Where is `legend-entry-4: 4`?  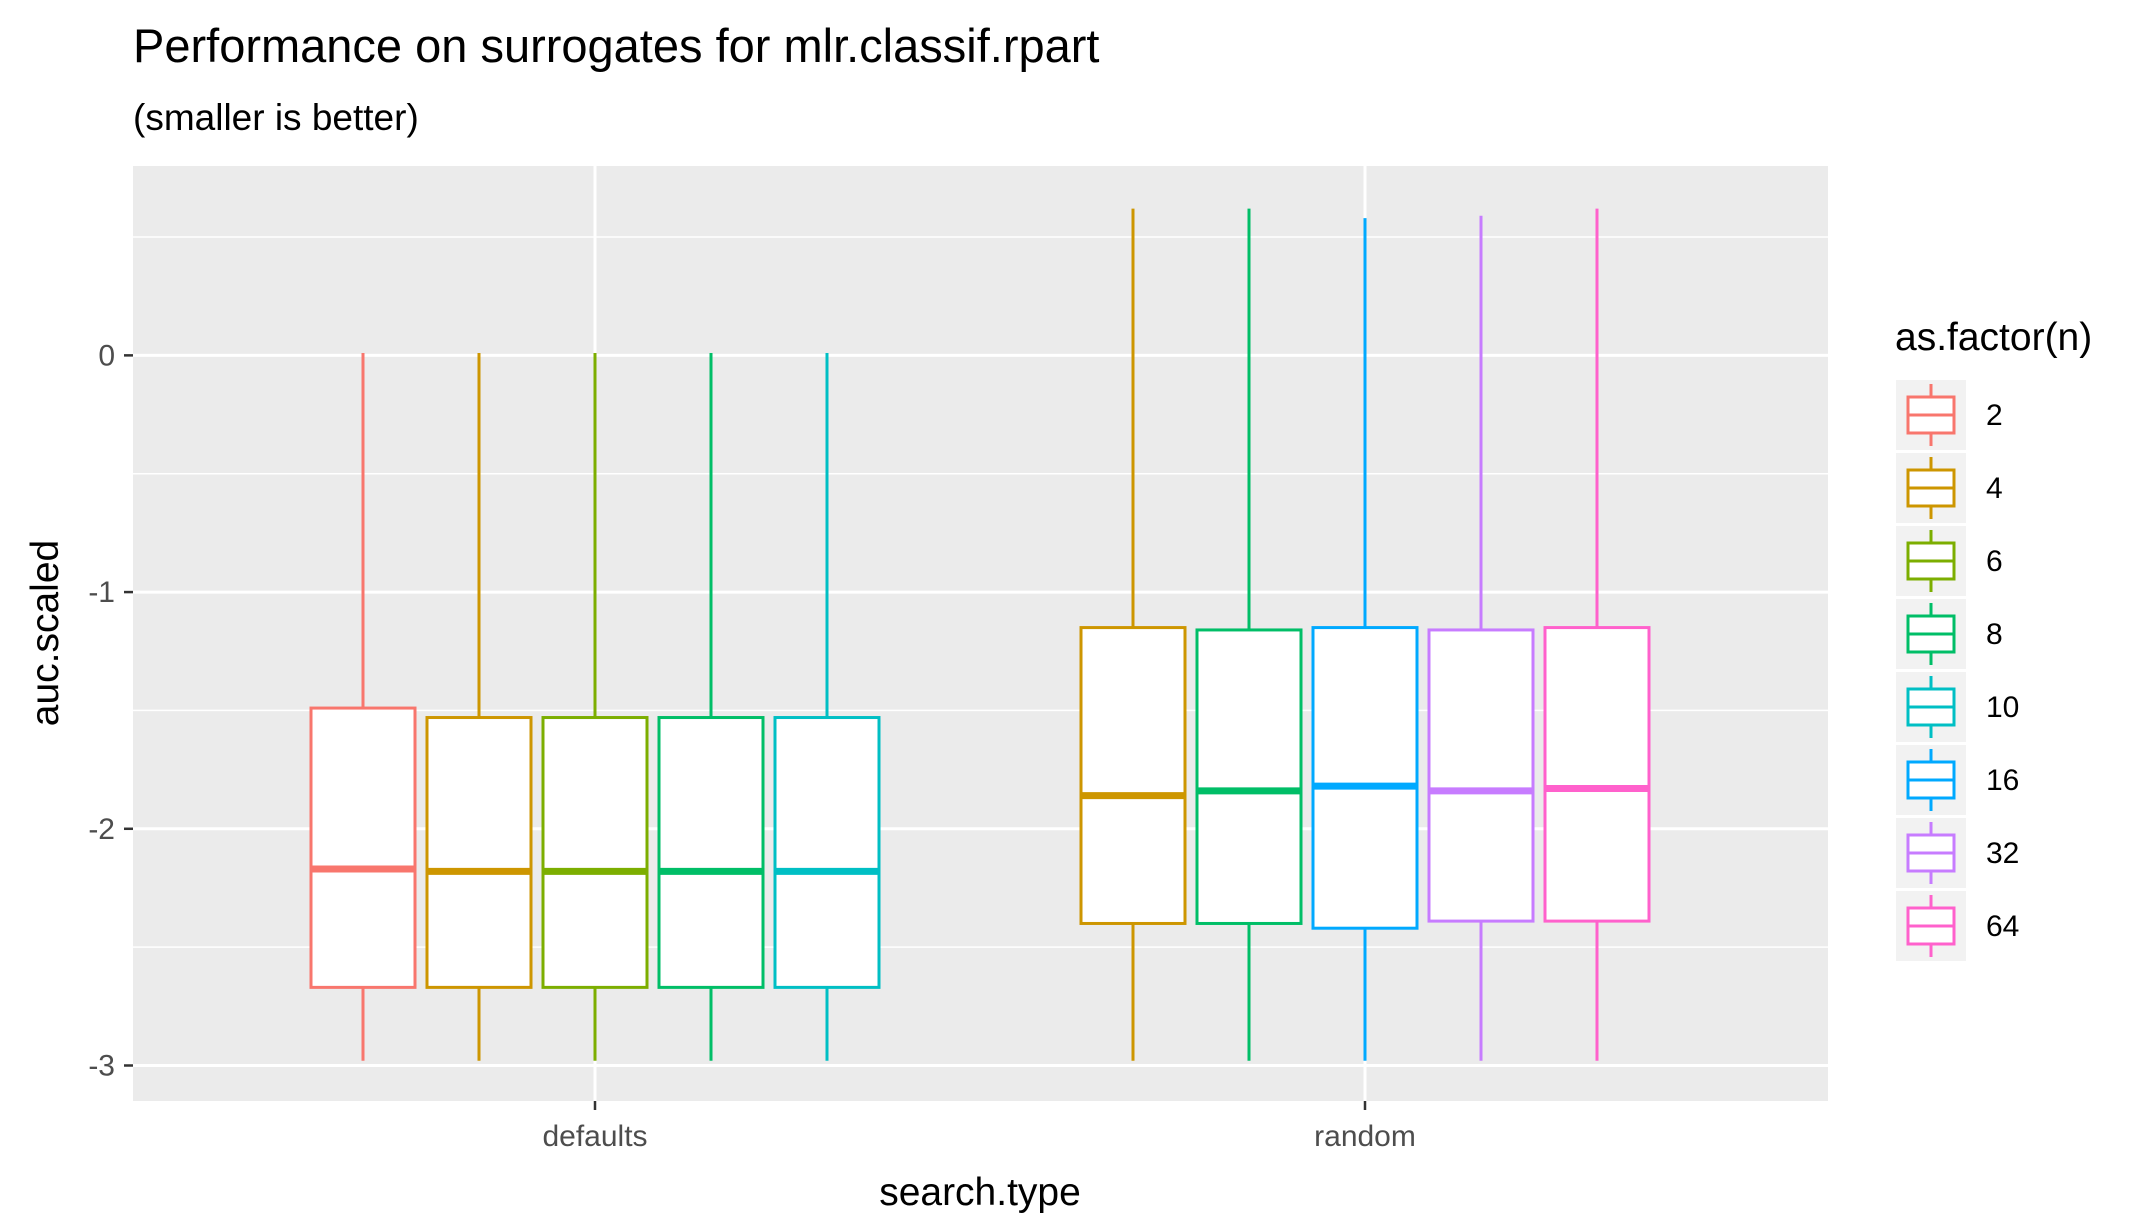 legend-entry-4: 4 is located at coordinates (1949, 488).